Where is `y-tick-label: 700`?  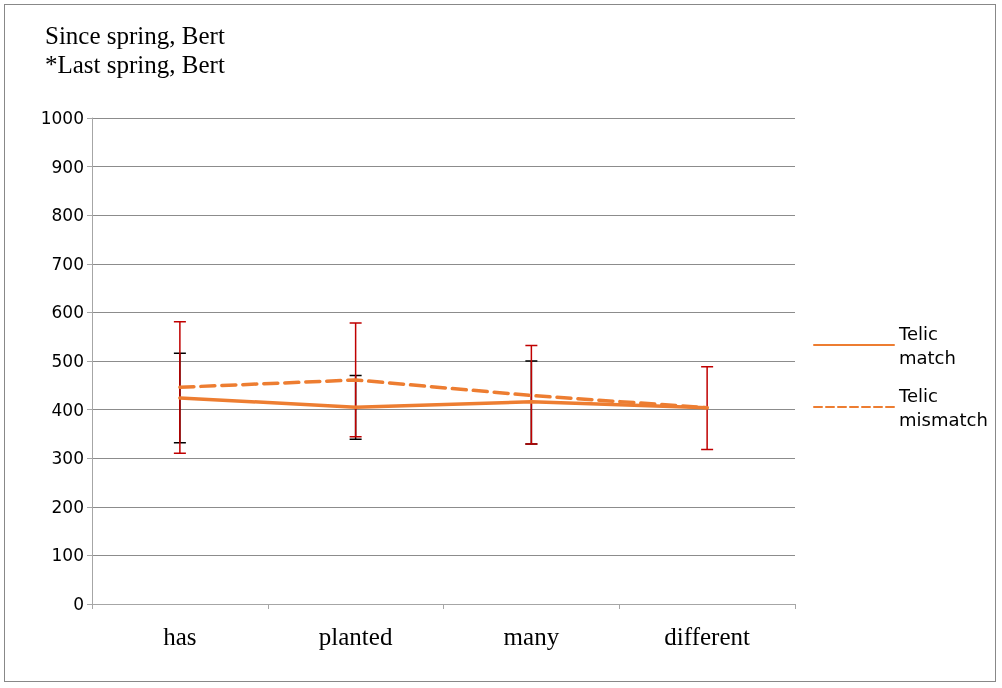
y-tick-label: 700 is located at coordinates (67, 263).